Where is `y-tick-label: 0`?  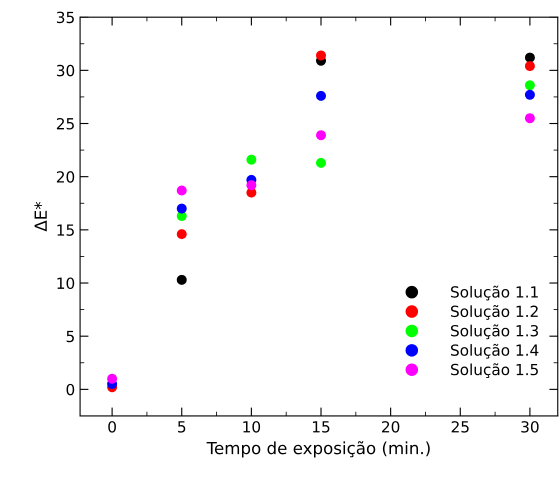
y-tick-label: 0 is located at coordinates (70, 390).